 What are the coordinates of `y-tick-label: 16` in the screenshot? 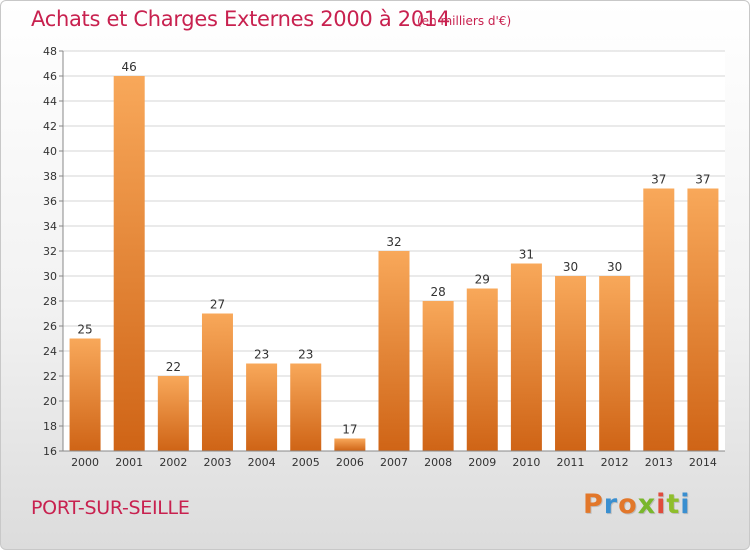 It's located at (50, 451).